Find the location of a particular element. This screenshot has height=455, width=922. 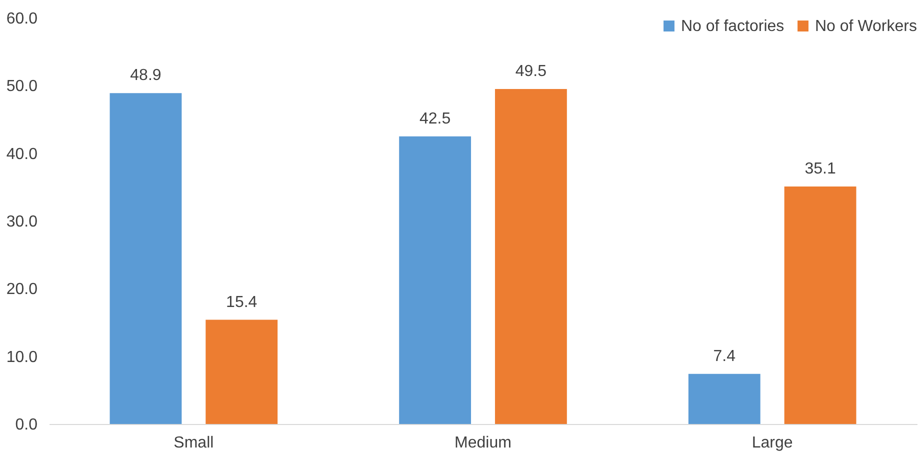

x-tick-label: Medium is located at coordinates (483, 443).